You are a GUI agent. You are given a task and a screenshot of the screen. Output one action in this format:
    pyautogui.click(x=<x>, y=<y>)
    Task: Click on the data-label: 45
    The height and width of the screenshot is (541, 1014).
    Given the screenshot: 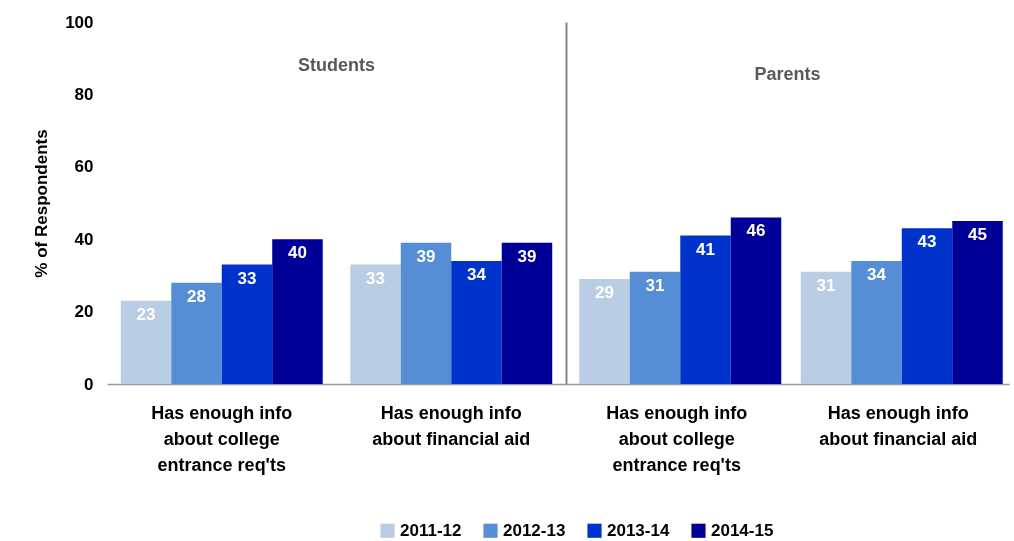 What is the action you would take?
    pyautogui.click(x=977, y=235)
    